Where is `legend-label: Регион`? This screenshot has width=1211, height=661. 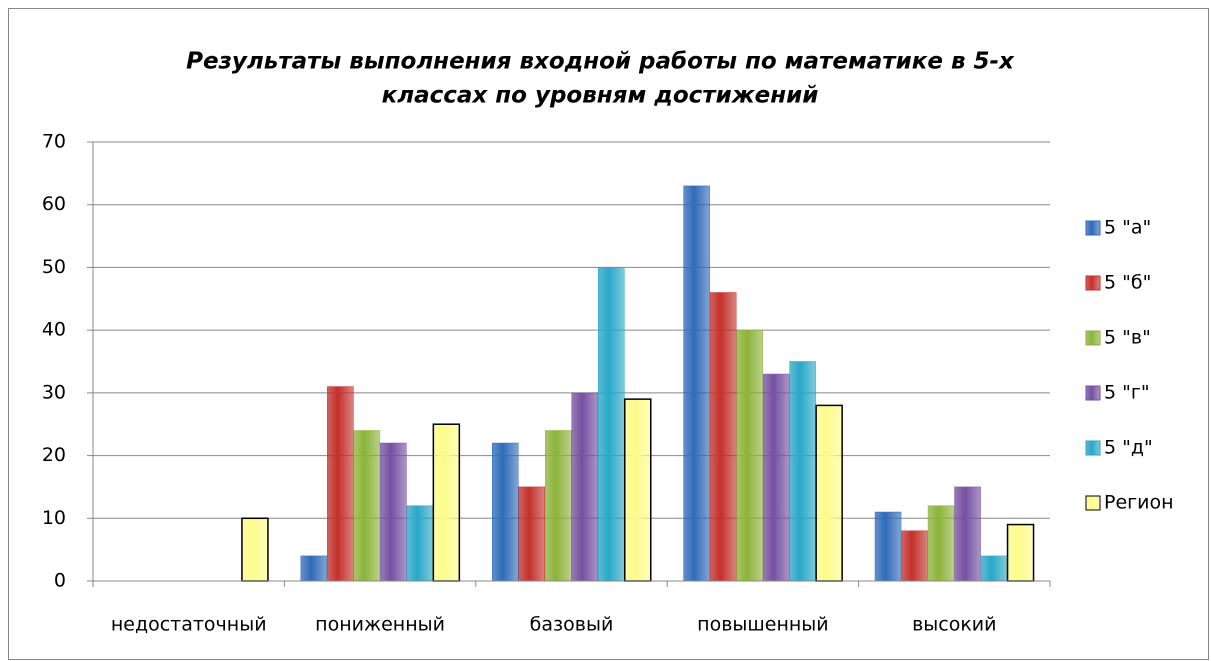
legend-label: Регион is located at coordinates (1139, 503).